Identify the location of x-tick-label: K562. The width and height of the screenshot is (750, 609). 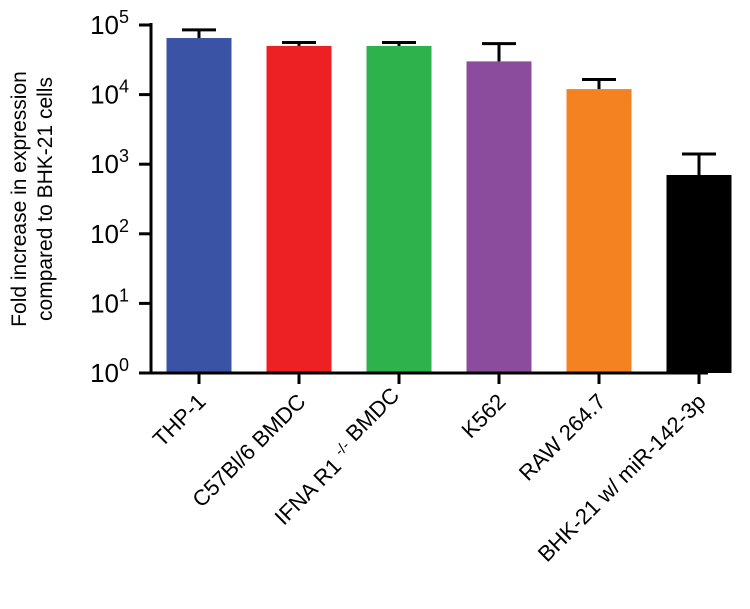
(484, 416).